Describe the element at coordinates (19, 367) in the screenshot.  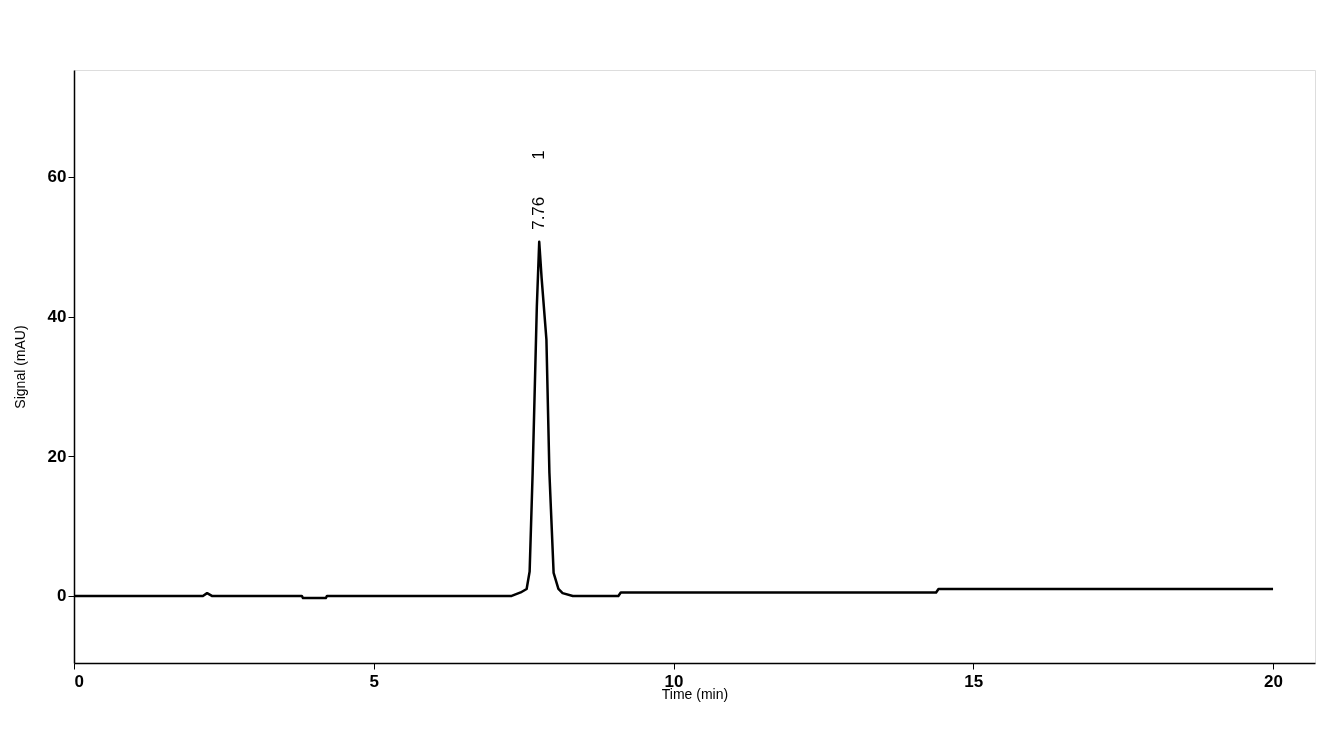
I see `y-axis-title: Signal (mAU)` at that location.